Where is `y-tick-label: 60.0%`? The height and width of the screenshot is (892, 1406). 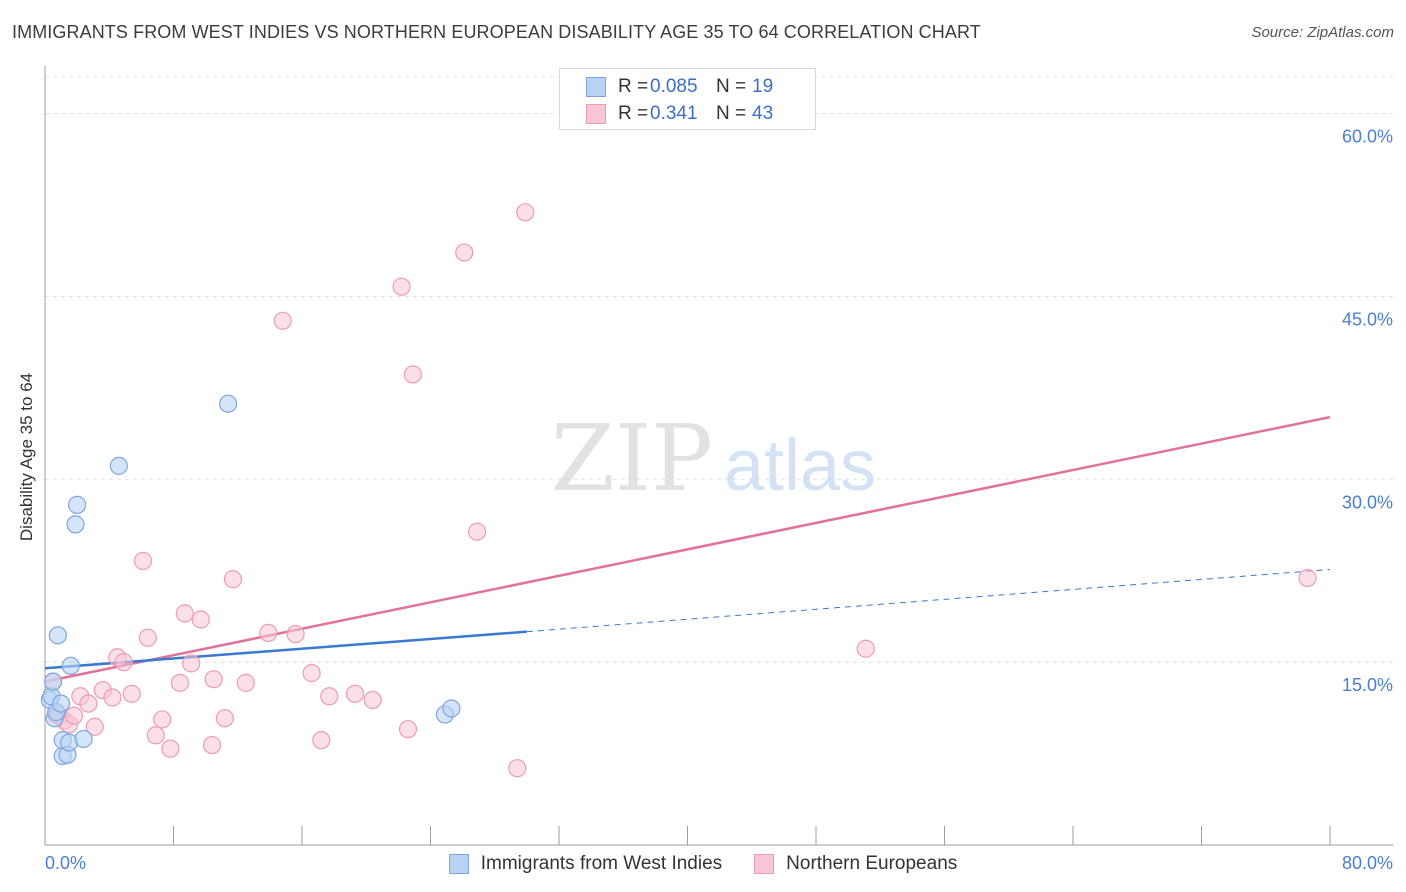
y-tick-label: 60.0% is located at coordinates (1367, 137).